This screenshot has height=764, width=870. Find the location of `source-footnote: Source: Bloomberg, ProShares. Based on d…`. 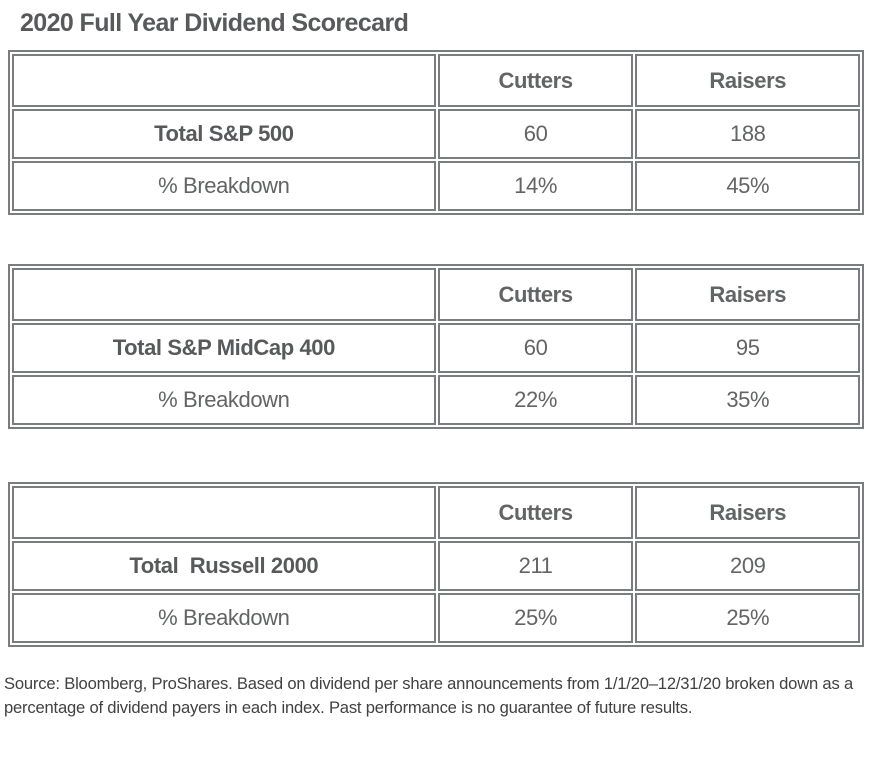

source-footnote: Source: Bloomberg, ProShares. Based on d… is located at coordinates (428, 695).